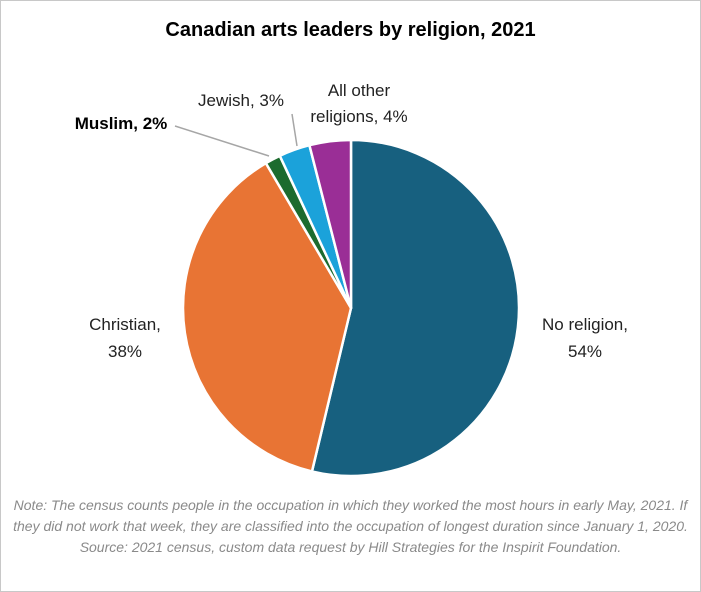 This screenshot has height=592, width=701. What do you see at coordinates (585, 351) in the screenshot?
I see `data-label-no-religion-line-2: 54%` at bounding box center [585, 351].